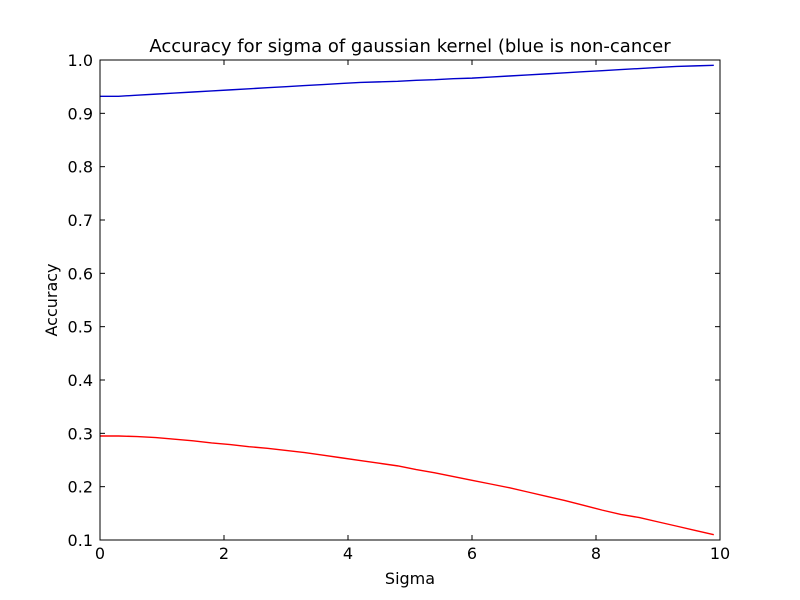  I want to click on series-line-blue, so click(407, 80).